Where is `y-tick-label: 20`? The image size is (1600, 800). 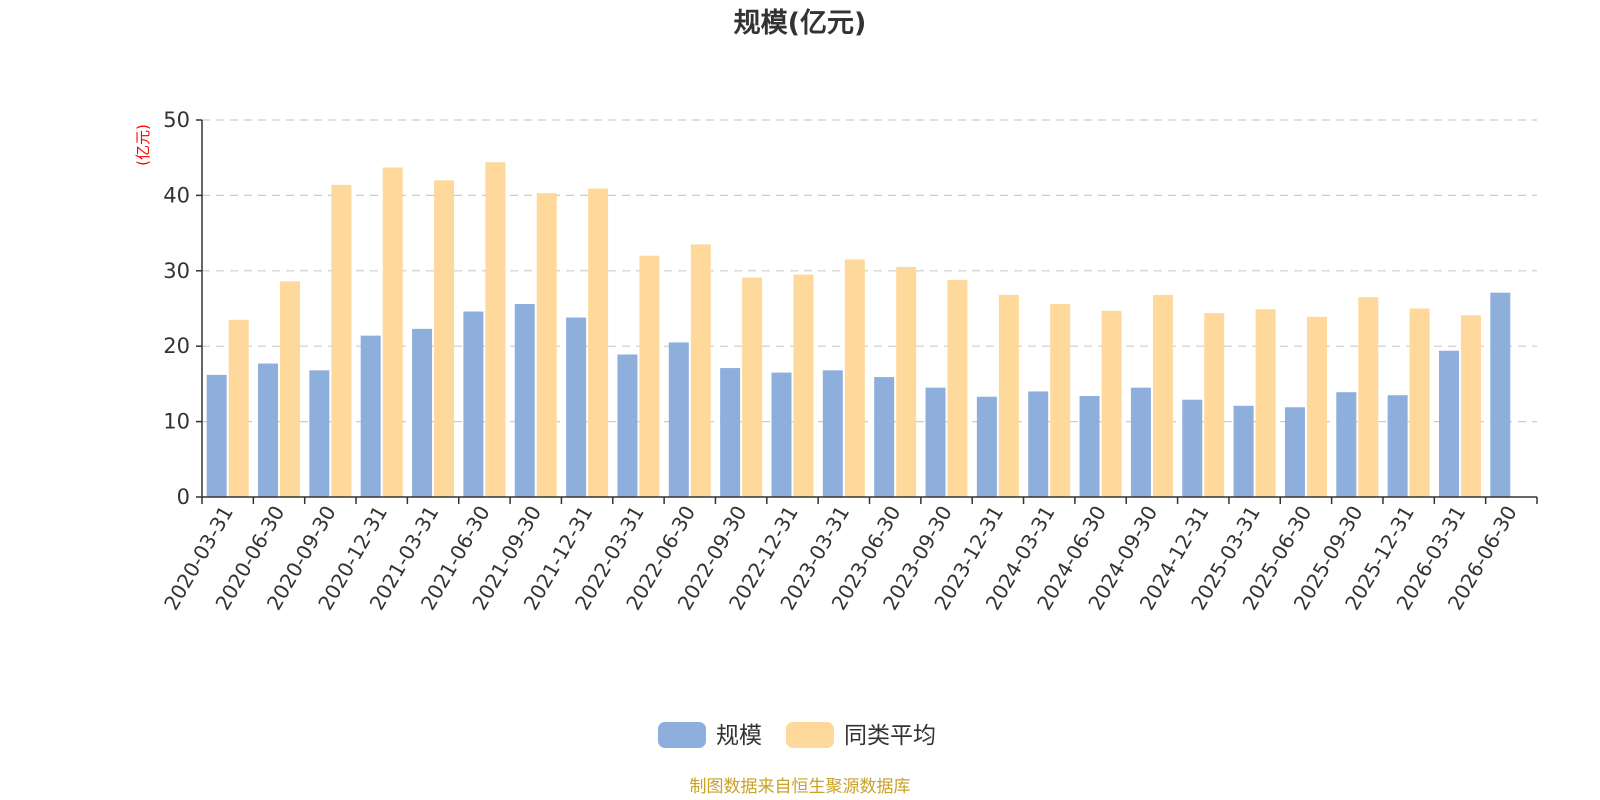 y-tick-label: 20 is located at coordinates (176, 346).